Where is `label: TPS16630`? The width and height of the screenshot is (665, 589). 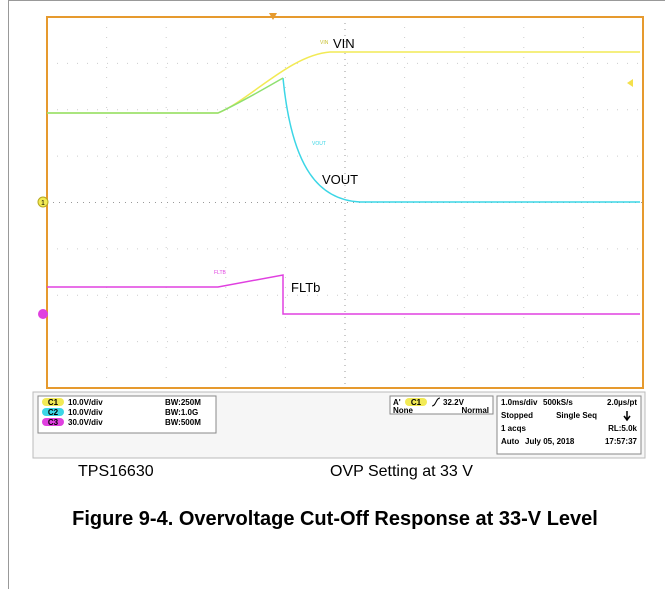
label: TPS16630 is located at coordinates (116, 471).